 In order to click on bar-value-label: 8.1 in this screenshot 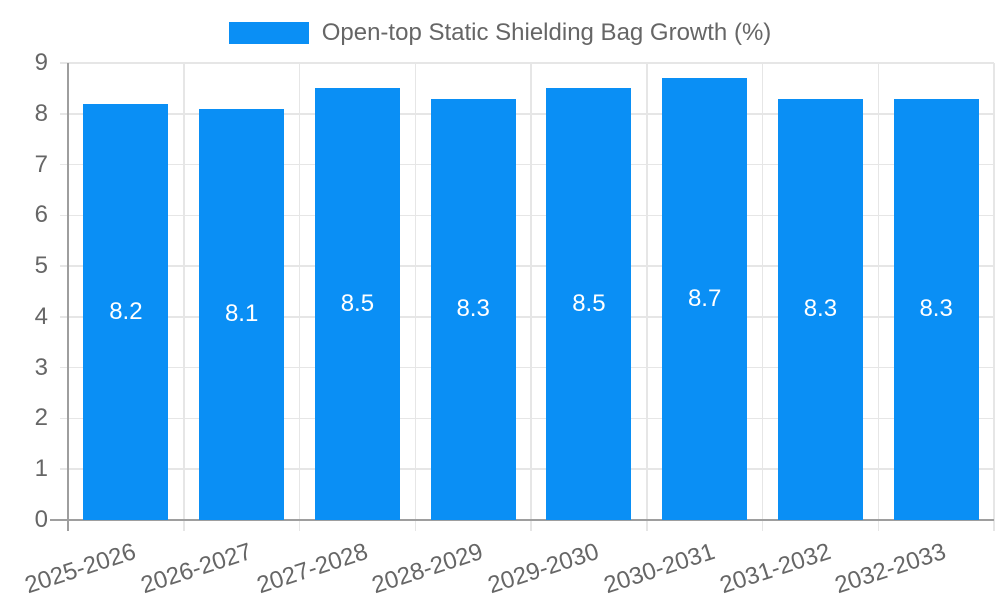, I will do `click(241, 314)`.